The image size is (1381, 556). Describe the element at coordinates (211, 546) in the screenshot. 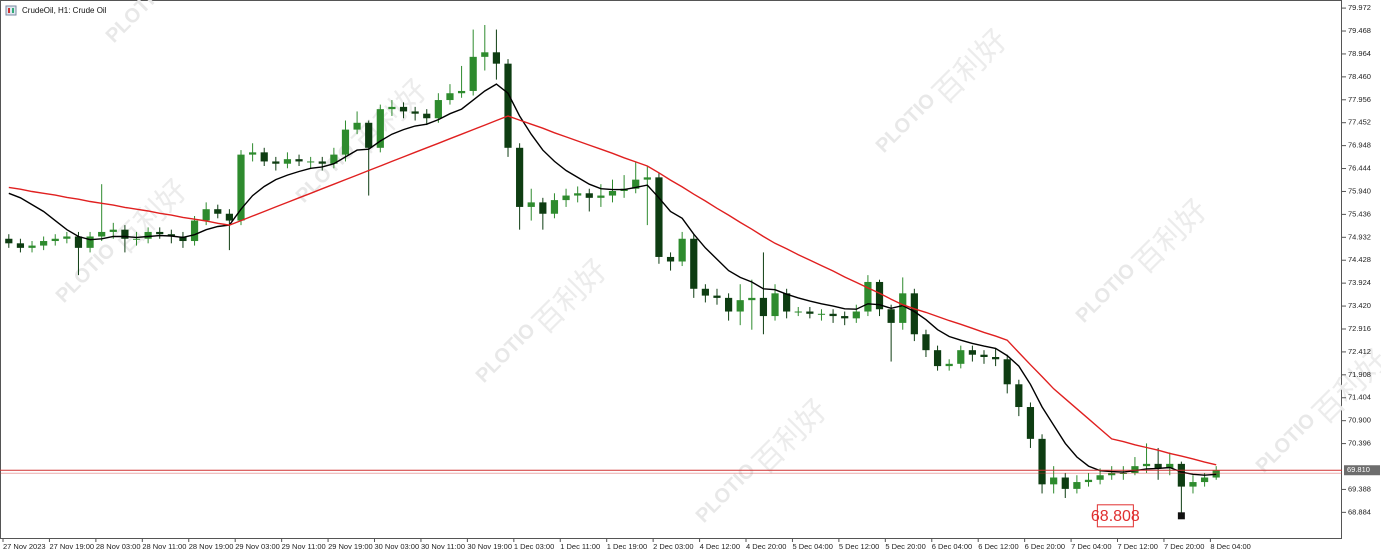

I see `x-tick-label: 28 Nov 19:00` at that location.